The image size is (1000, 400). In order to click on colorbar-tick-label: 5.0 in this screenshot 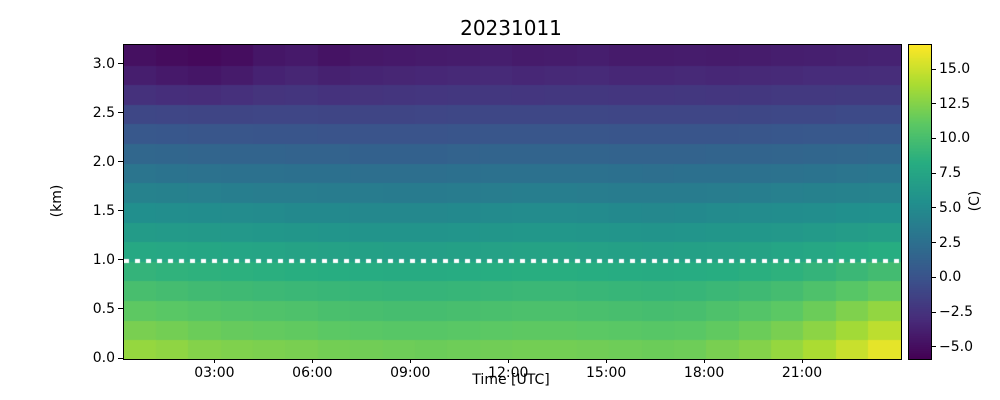, I will do `click(950, 207)`.